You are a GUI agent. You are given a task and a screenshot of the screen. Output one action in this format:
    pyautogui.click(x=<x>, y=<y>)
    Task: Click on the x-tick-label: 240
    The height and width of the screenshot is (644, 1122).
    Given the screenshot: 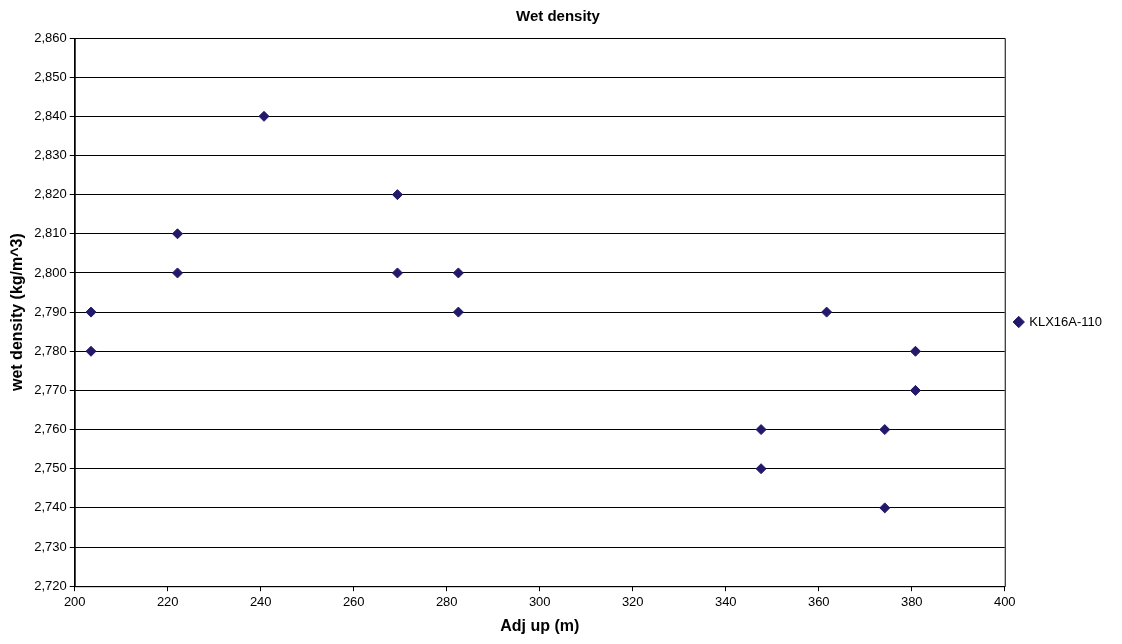 What is the action you would take?
    pyautogui.click(x=260, y=601)
    